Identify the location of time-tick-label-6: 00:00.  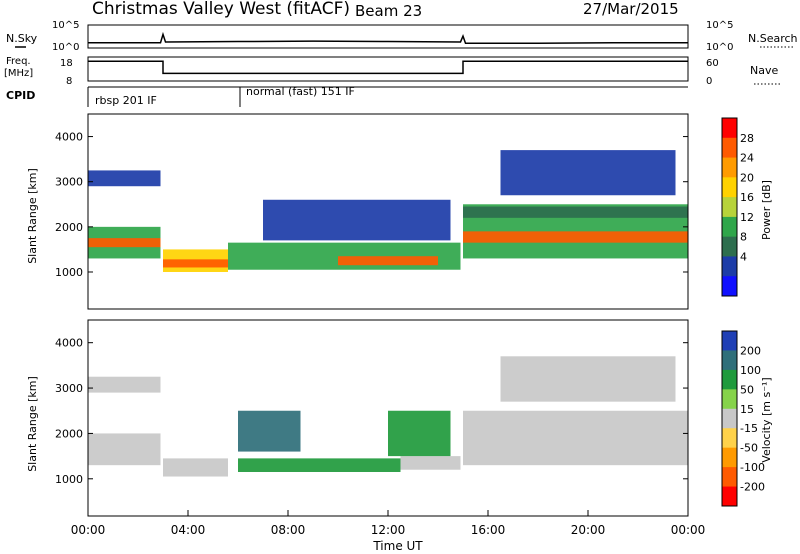
(688, 530).